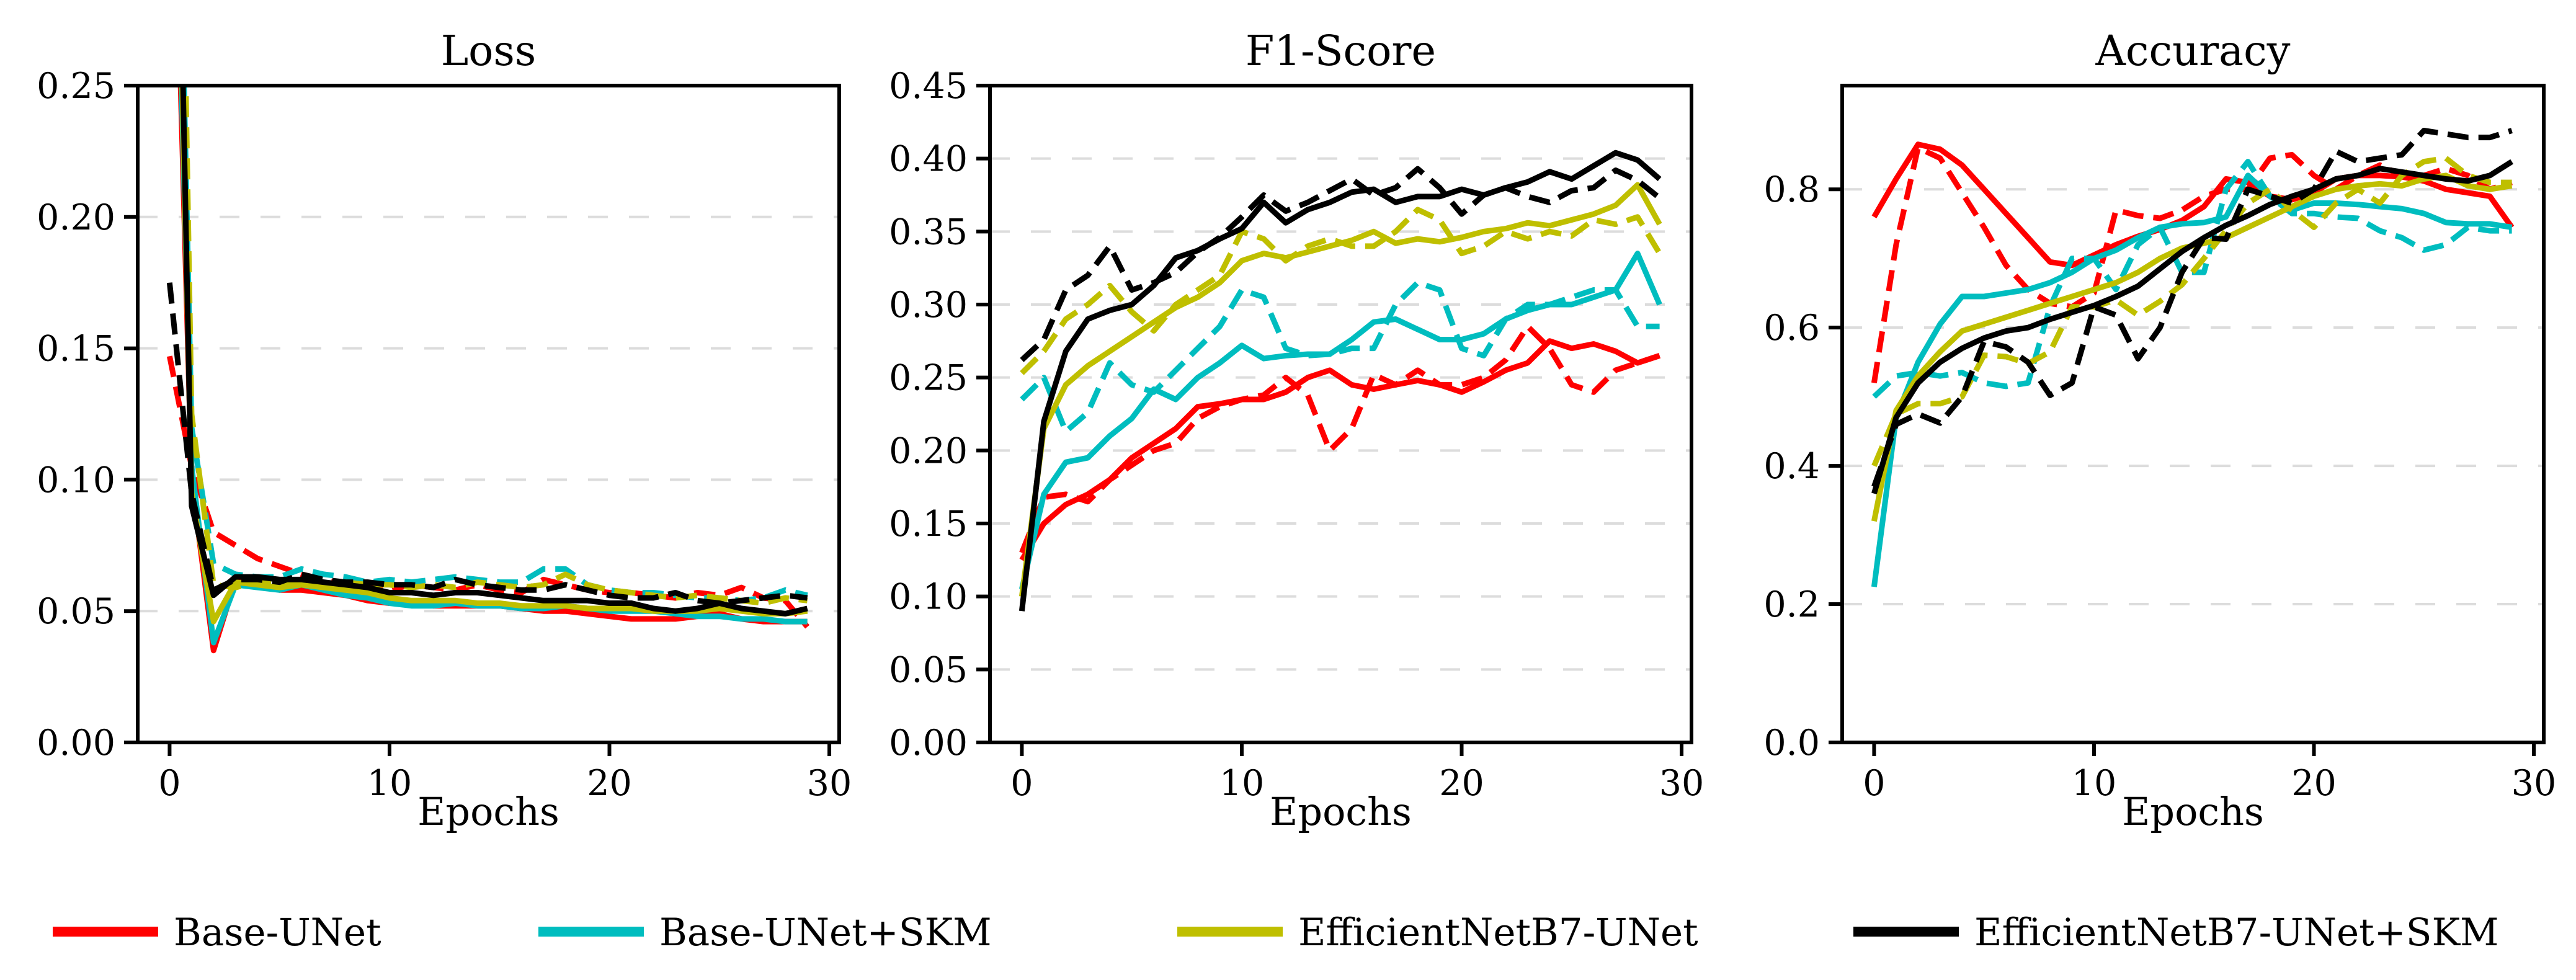 Image resolution: width=2576 pixels, height=980 pixels. I want to click on y-tick-label: 0.35, so click(928, 232).